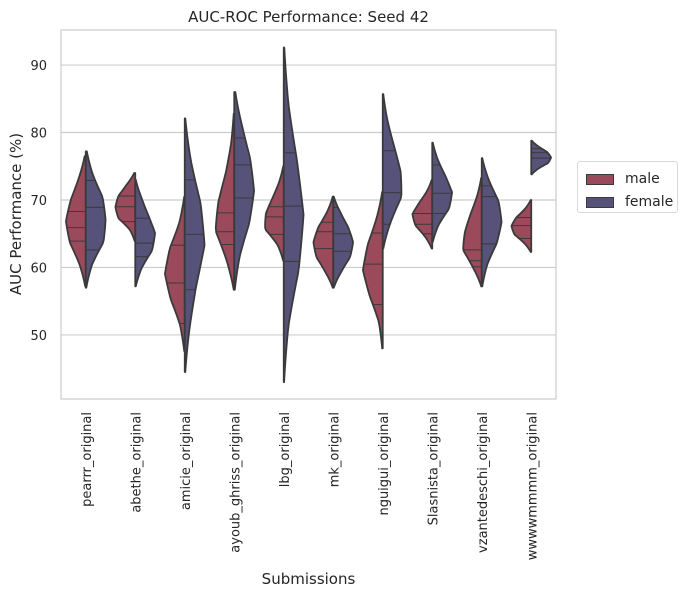 This screenshot has height=596, width=687. I want to click on y-axis-label: AUC Performance (%), so click(16, 214).